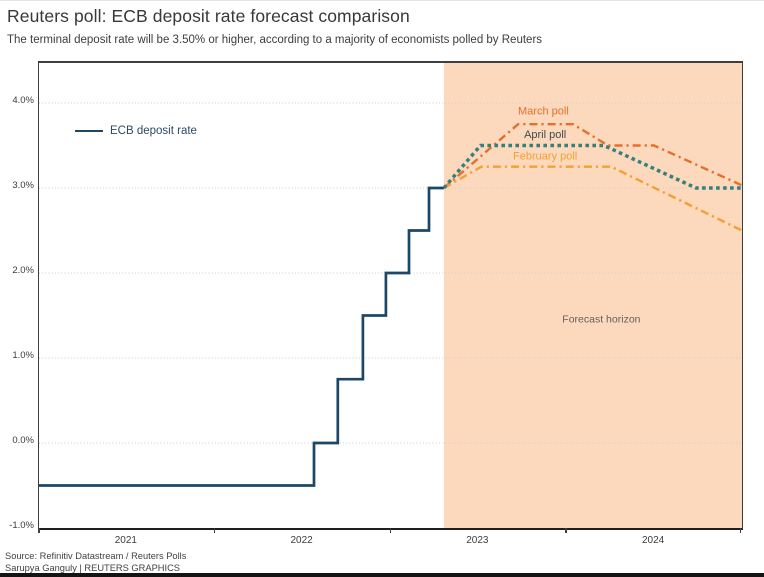  What do you see at coordinates (601, 320) in the screenshot?
I see `annotation-forecast-horizon: Forecast horizon` at bounding box center [601, 320].